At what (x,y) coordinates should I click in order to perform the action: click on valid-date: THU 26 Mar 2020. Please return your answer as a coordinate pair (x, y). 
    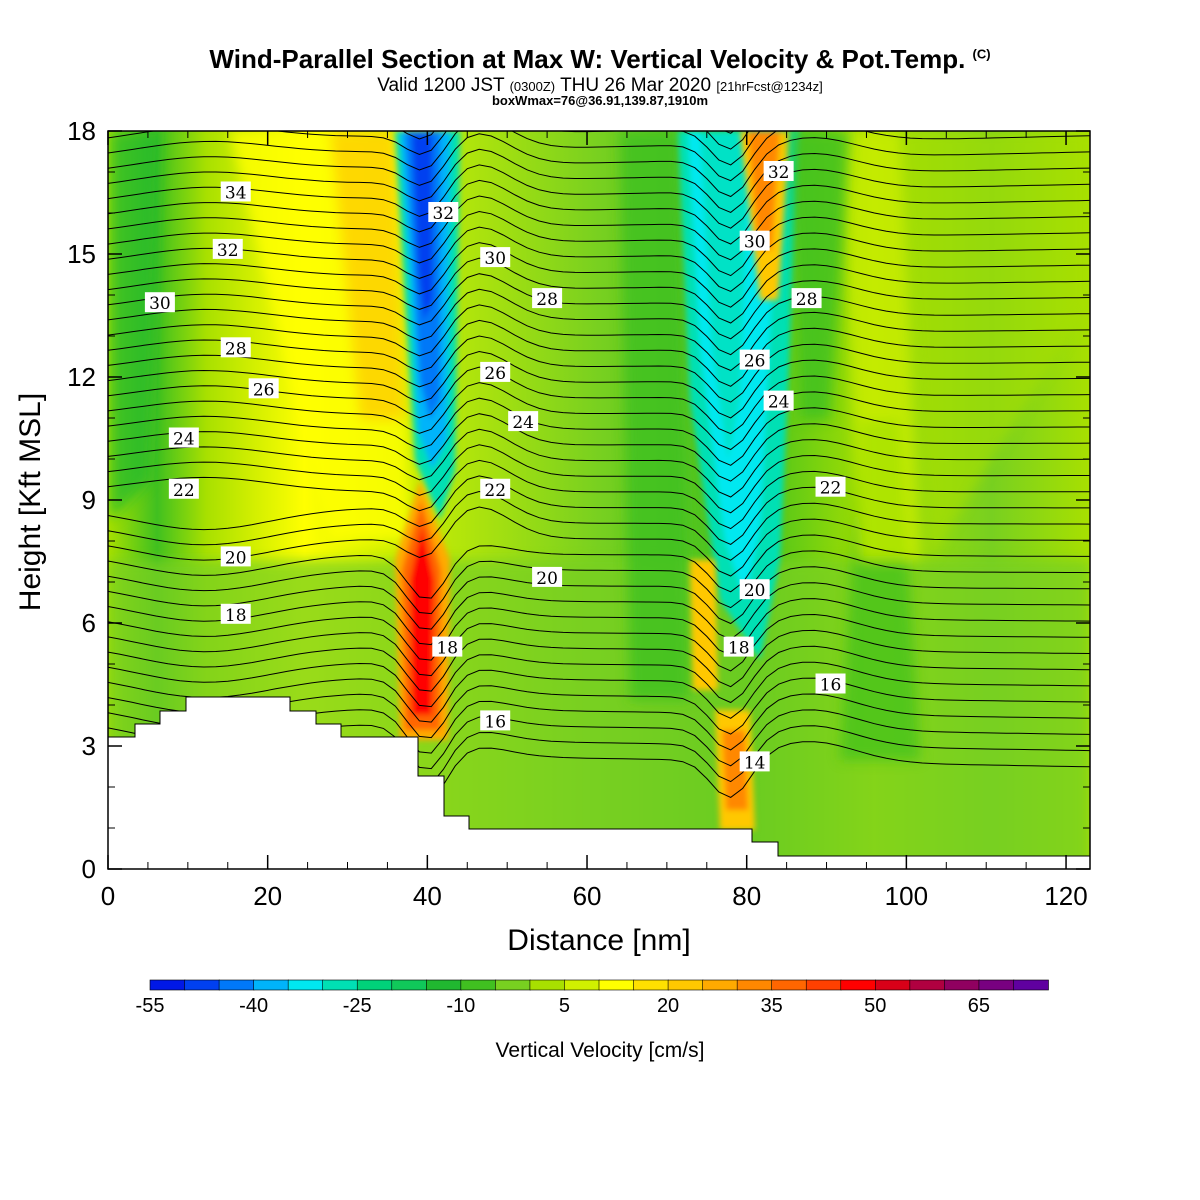
    Looking at the image, I should click on (636, 85).